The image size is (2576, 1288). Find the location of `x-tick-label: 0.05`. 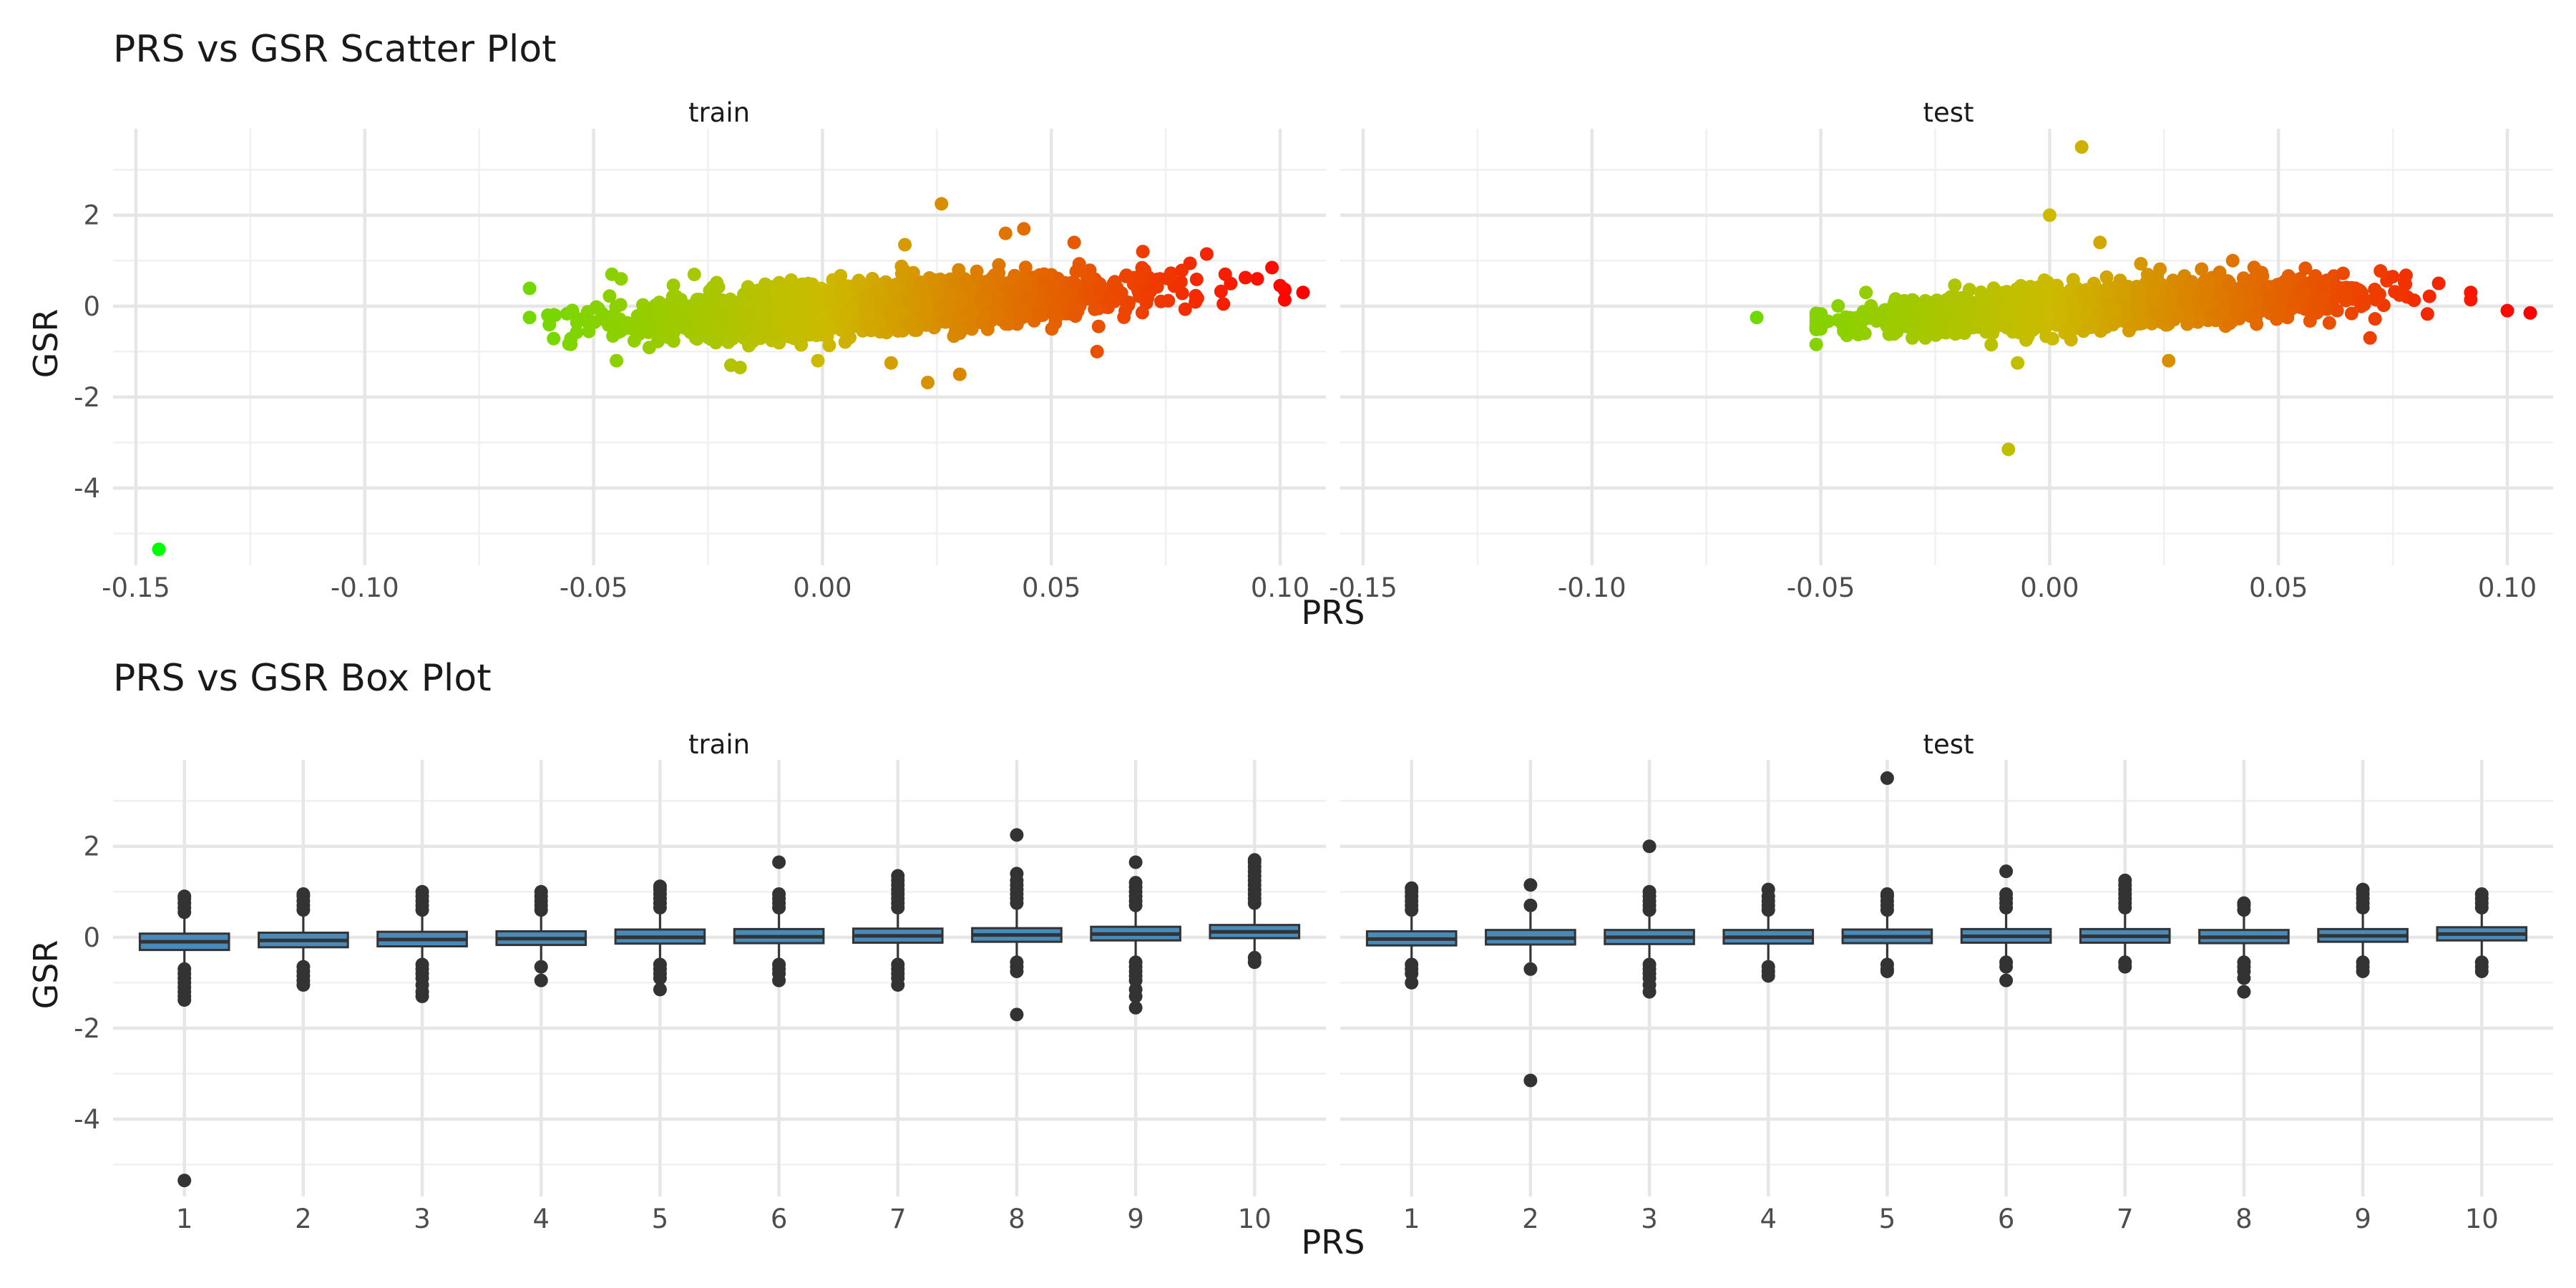

x-tick-label: 0.05 is located at coordinates (2278, 587).